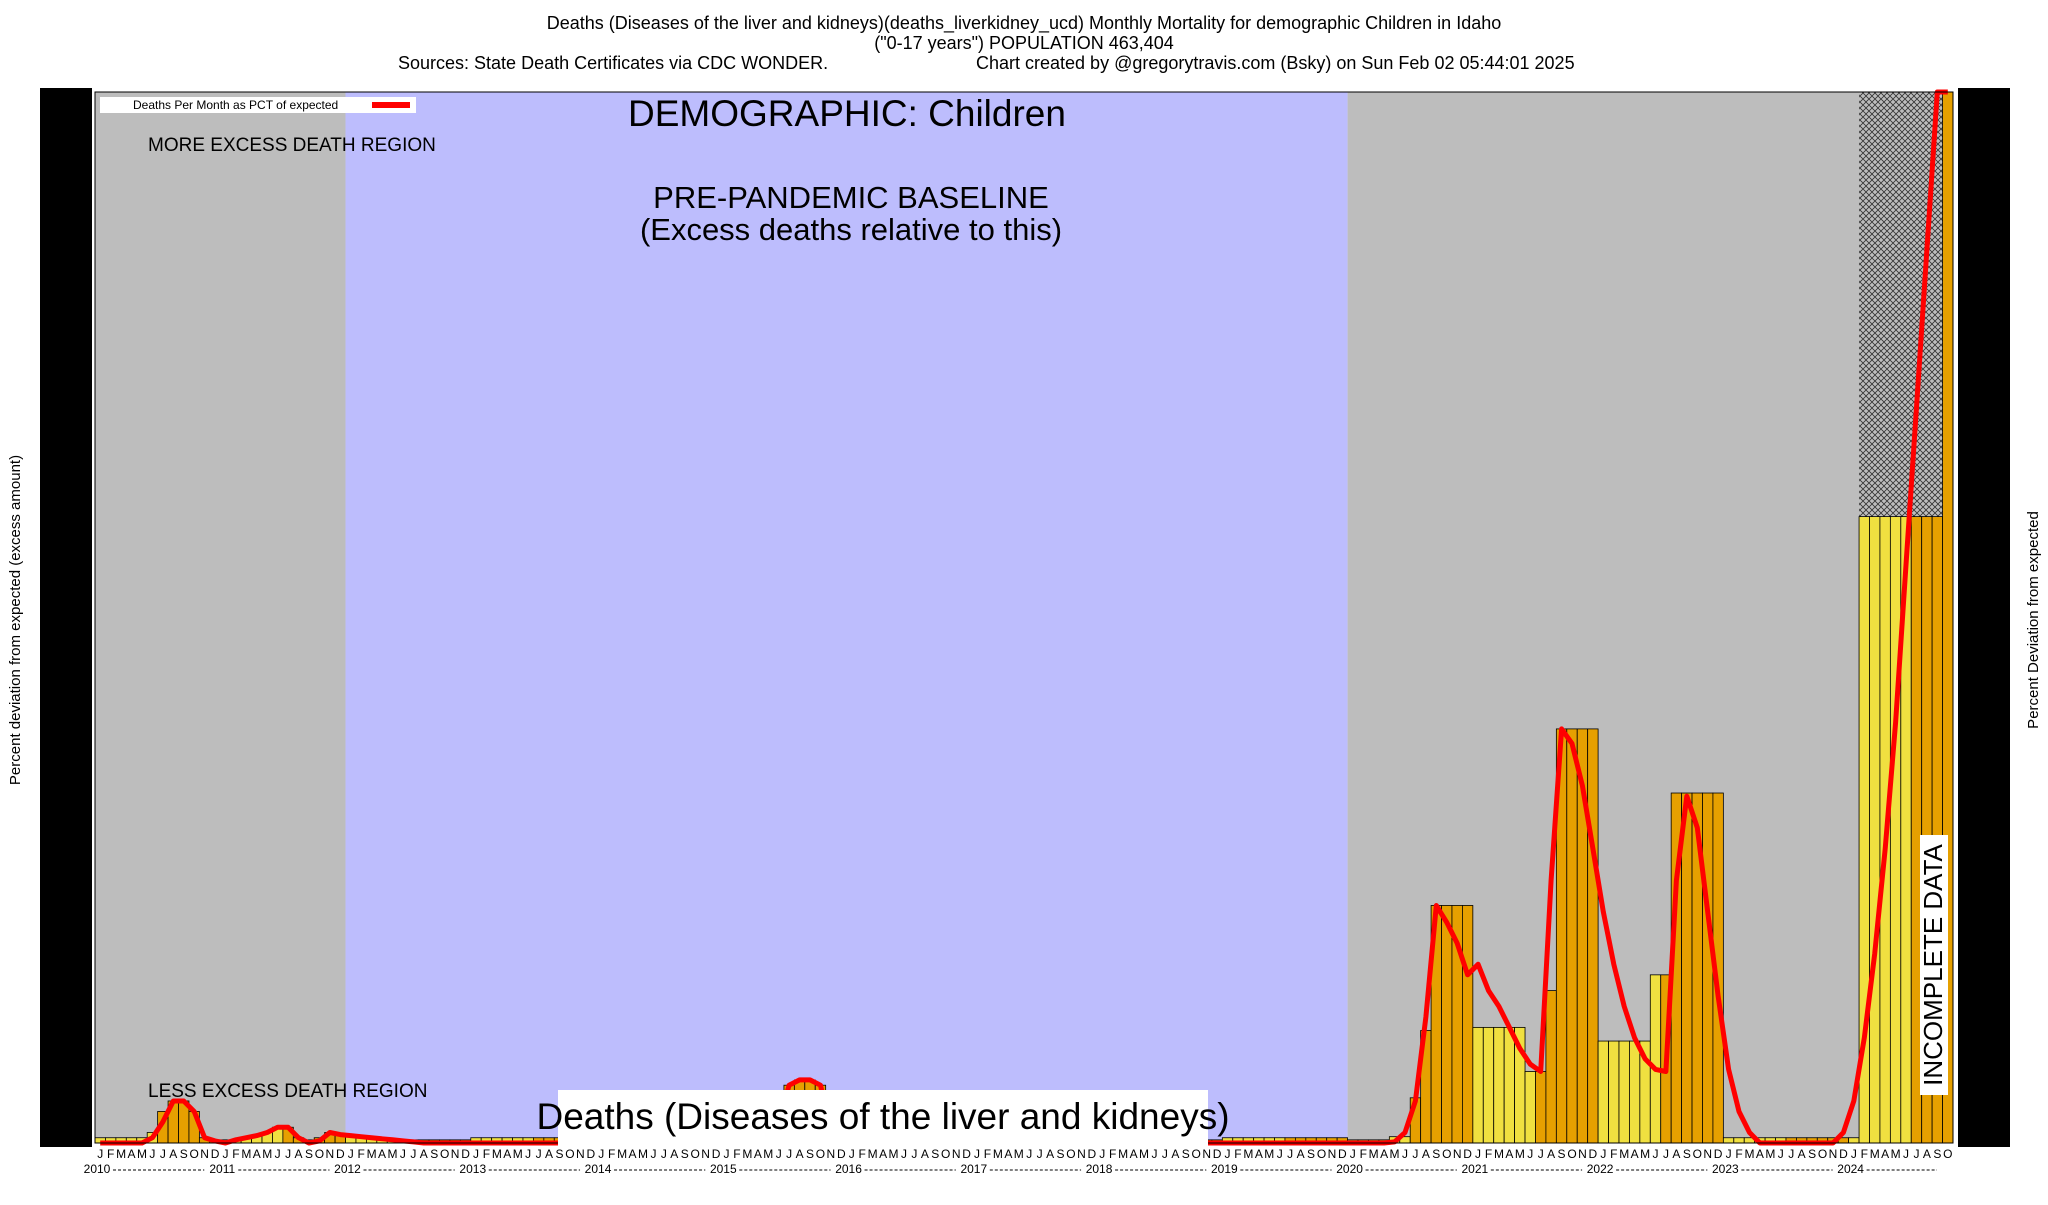  Describe the element at coordinates (222, 1169) in the screenshot. I see `x-year-label: 2011` at that location.